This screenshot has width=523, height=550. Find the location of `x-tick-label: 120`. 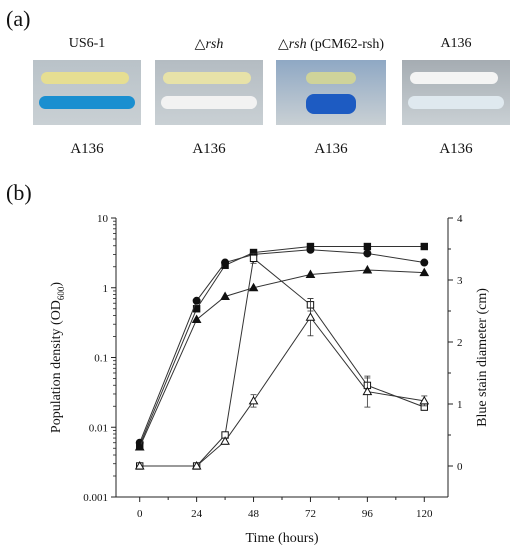

x-tick-label: 120 is located at coordinates (424, 514).